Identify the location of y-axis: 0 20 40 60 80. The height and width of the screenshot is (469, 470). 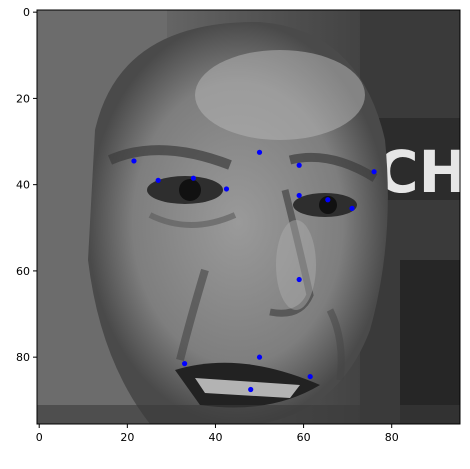
(26, 185).